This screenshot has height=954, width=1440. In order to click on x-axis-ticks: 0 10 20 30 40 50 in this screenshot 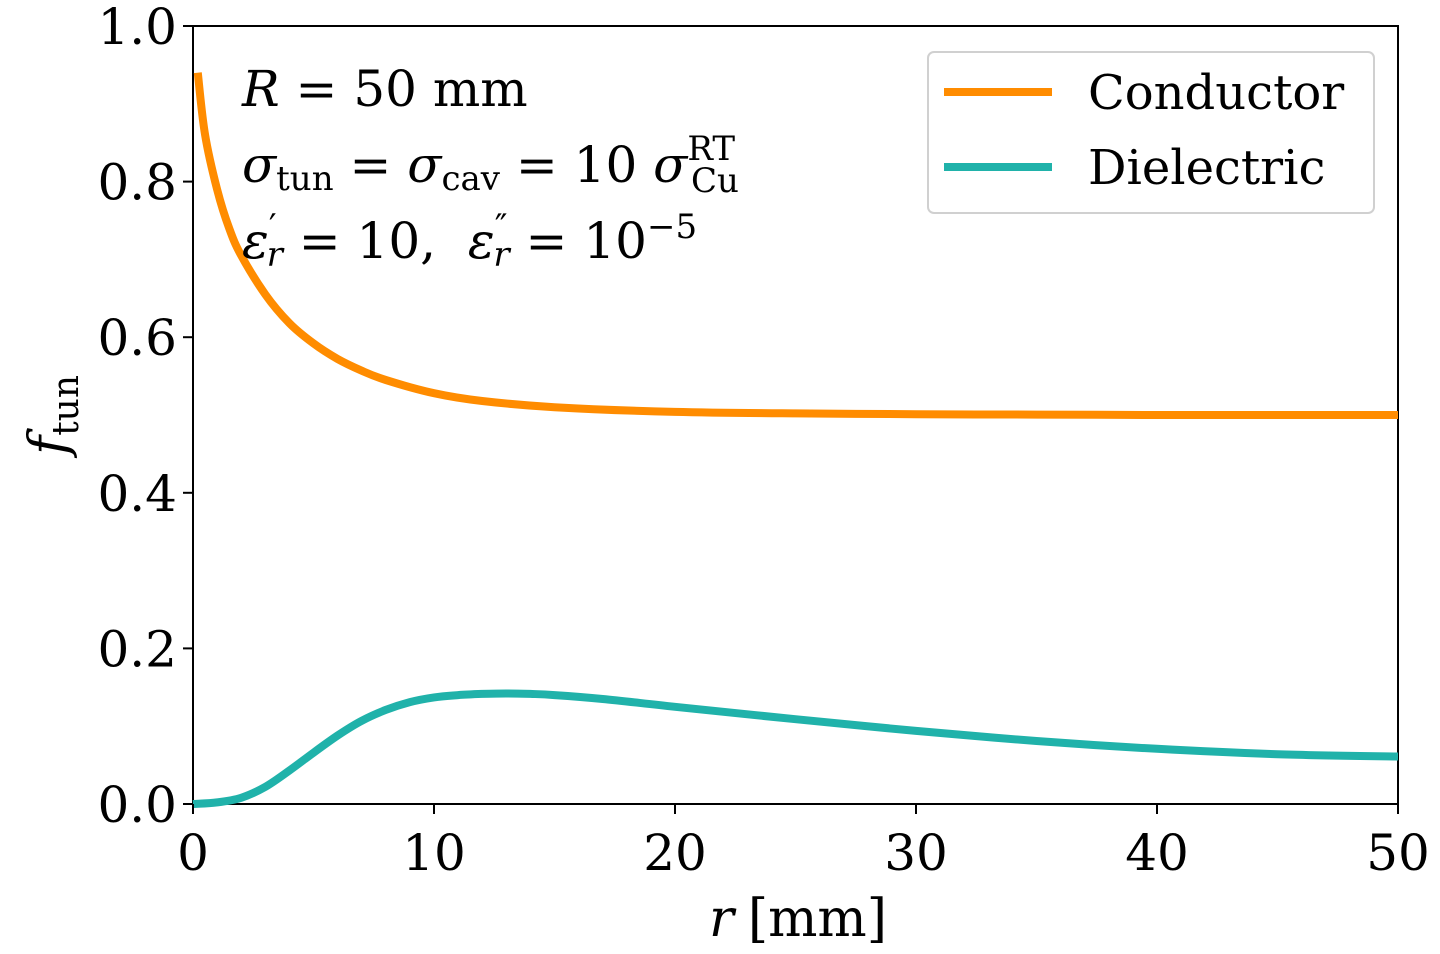, I will do `click(803, 843)`.